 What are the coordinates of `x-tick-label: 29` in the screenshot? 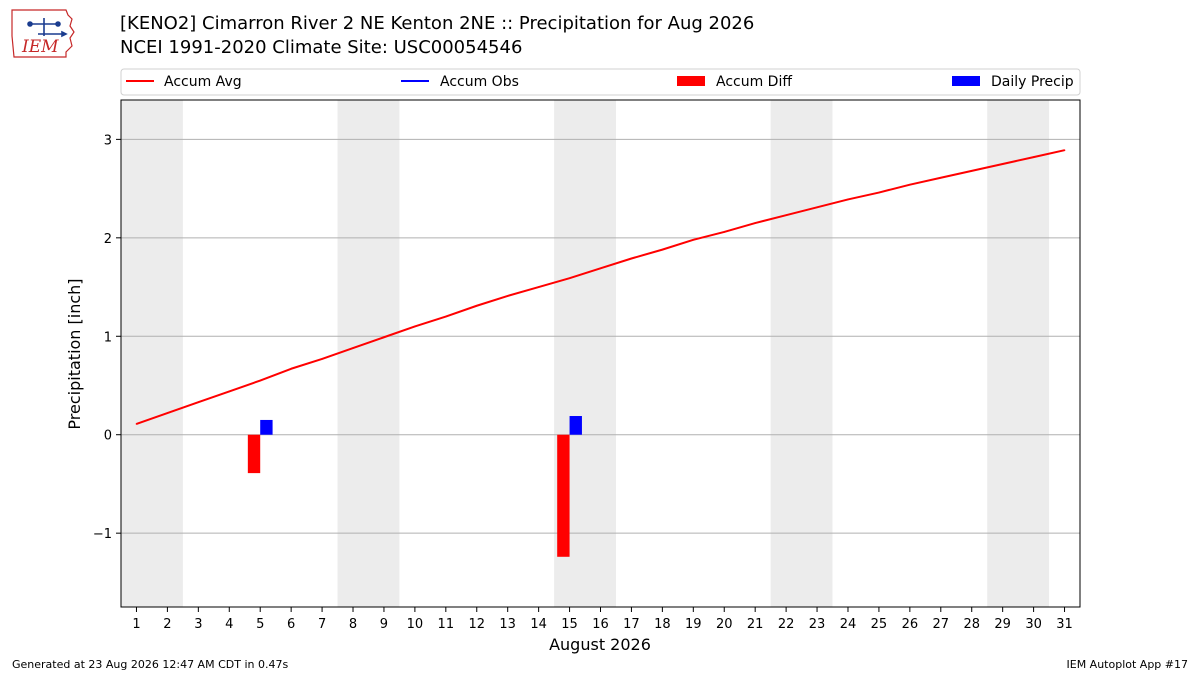 It's located at (1002, 624).